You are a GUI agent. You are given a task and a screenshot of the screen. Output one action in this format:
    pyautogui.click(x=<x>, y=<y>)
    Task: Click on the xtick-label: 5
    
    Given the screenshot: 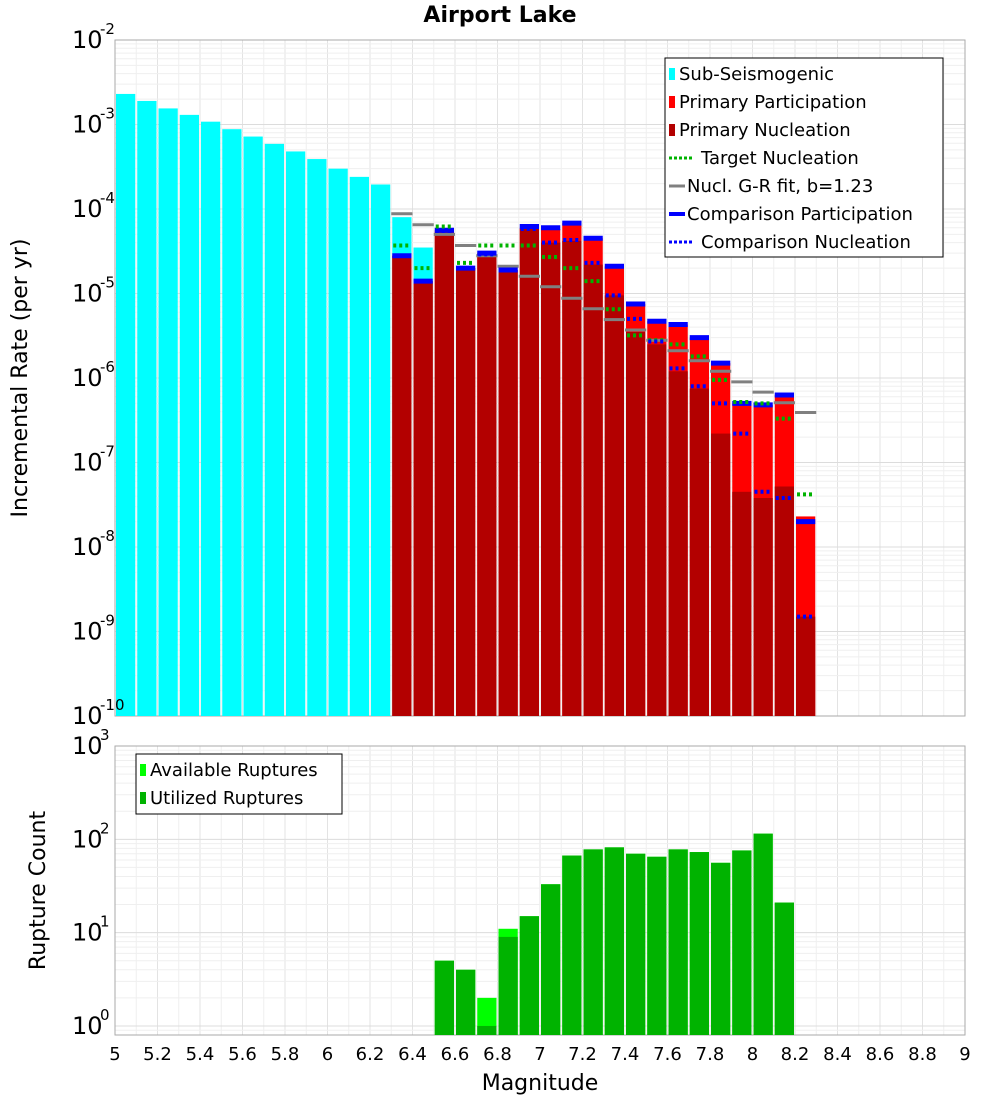 What is the action you would take?
    pyautogui.click(x=114, y=1054)
    